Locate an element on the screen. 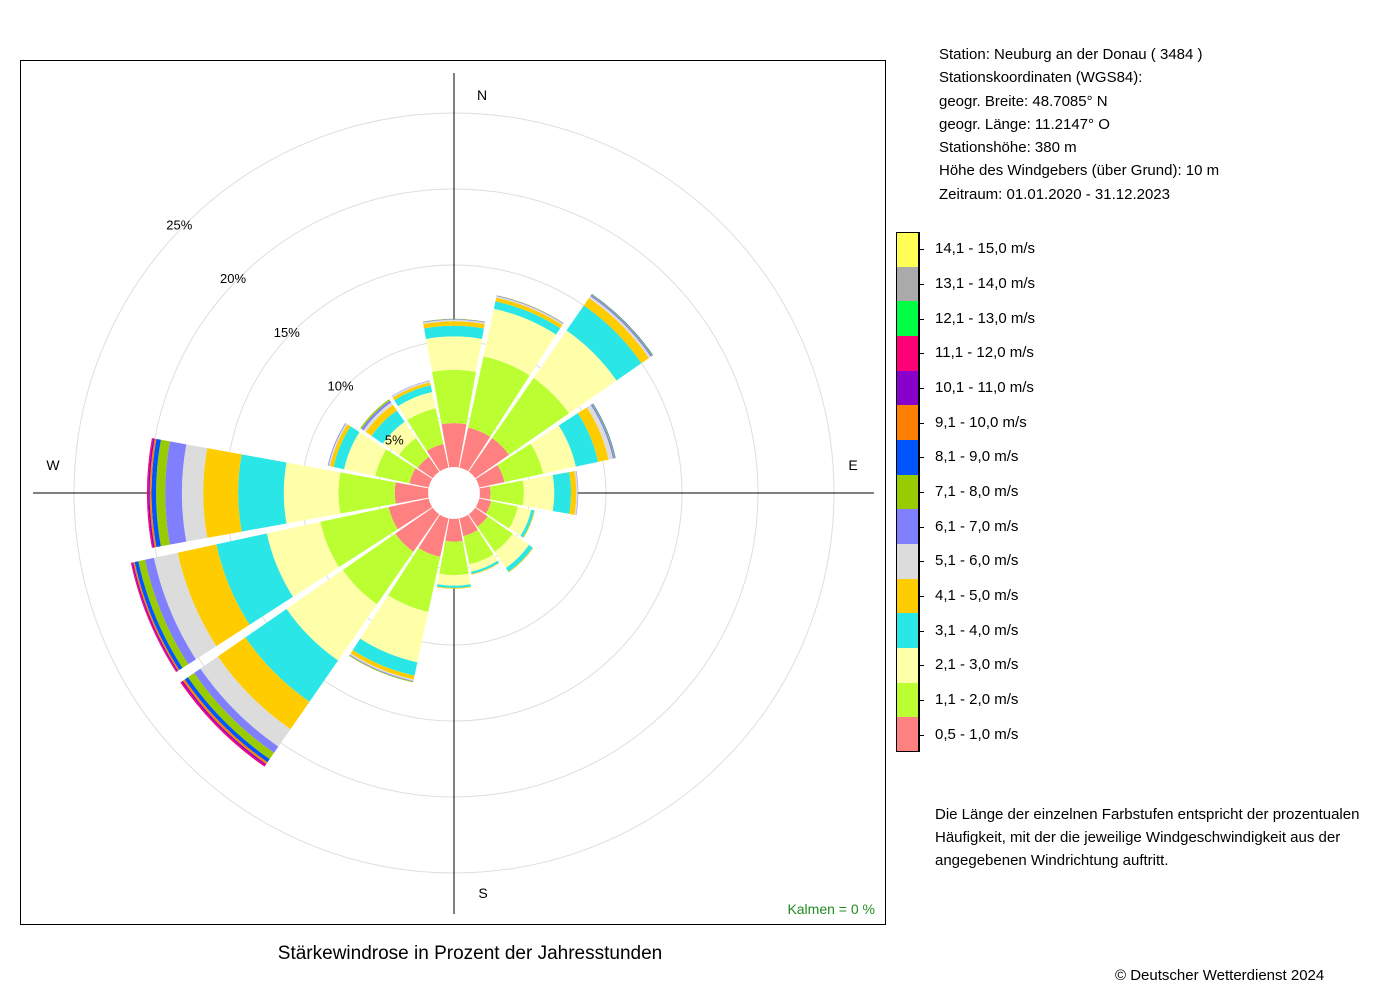 The width and height of the screenshot is (1400, 1000). legend-label: 4,1 - 5,0 m/s is located at coordinates (977, 595).